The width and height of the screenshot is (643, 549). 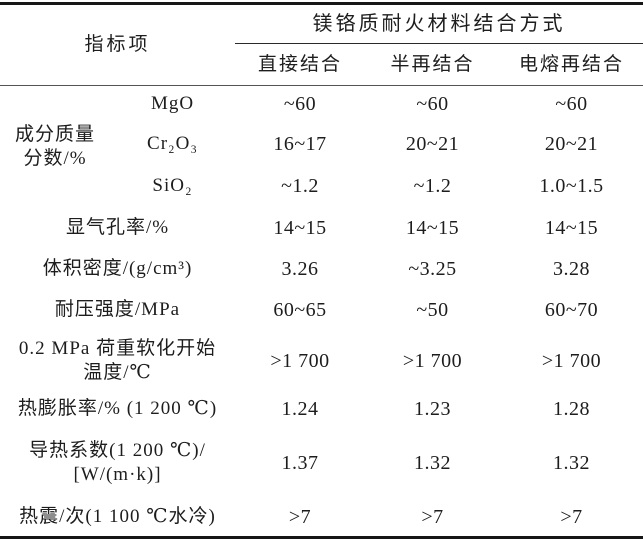 I want to click on cell-value: 1.0~1.5, so click(x=571, y=186).